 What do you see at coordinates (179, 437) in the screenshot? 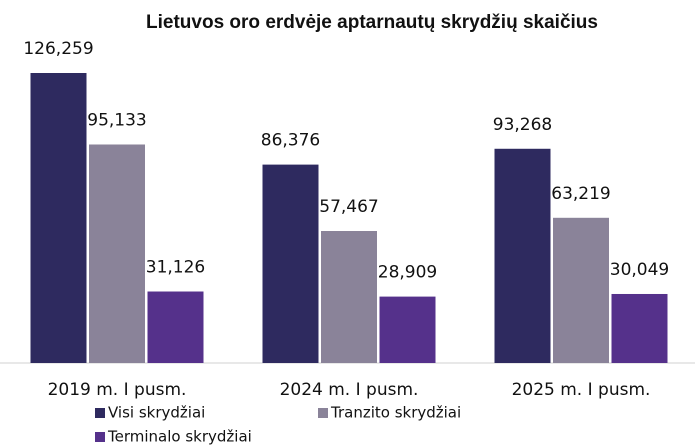
I see `legend-label: Terminalo skrydžiai` at bounding box center [179, 437].